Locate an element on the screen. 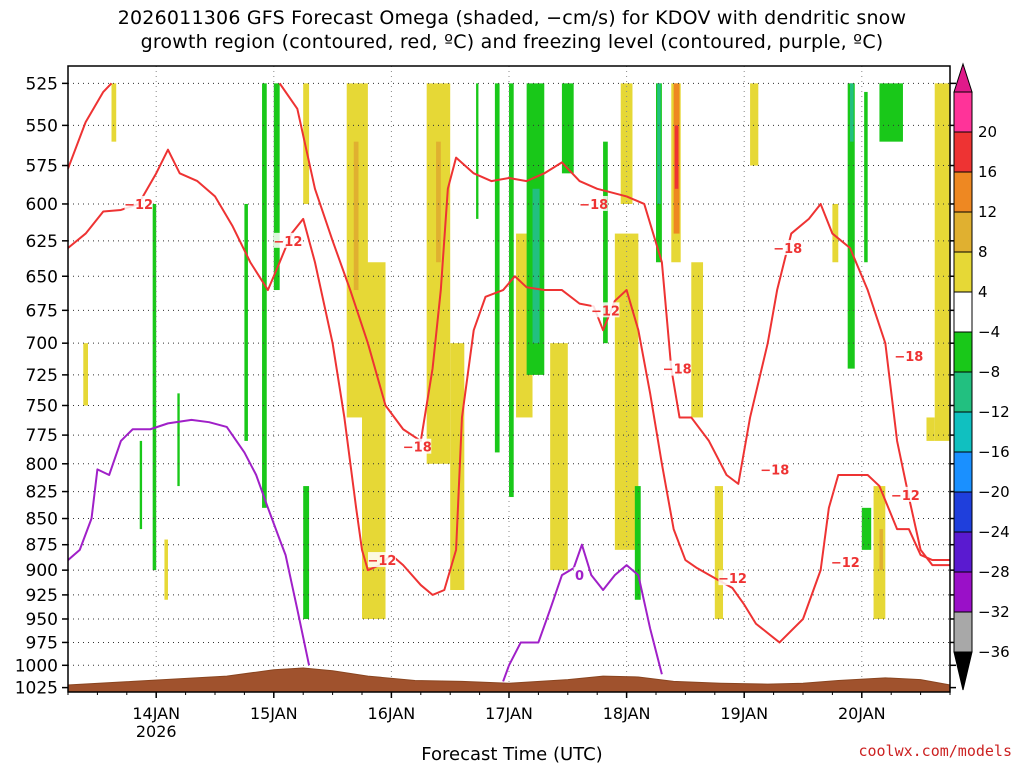  colorbar-label: −20 is located at coordinates (994, 492).